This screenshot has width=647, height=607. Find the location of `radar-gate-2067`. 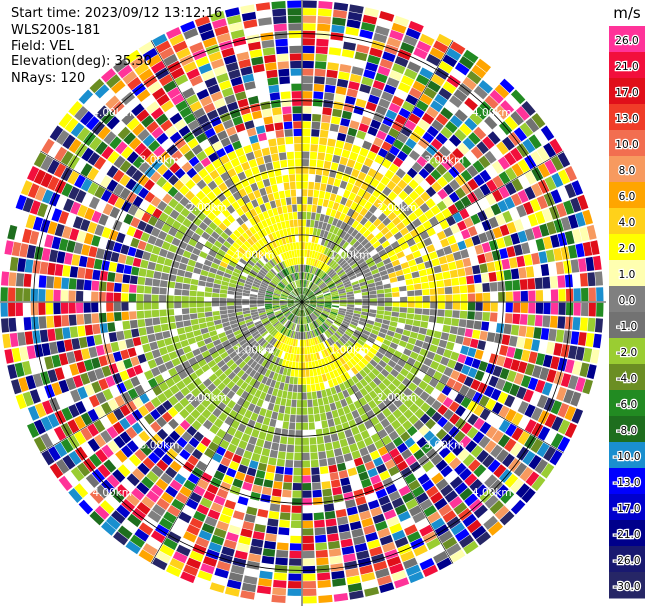

radar-gate-2067 is located at coordinates (391, 489).